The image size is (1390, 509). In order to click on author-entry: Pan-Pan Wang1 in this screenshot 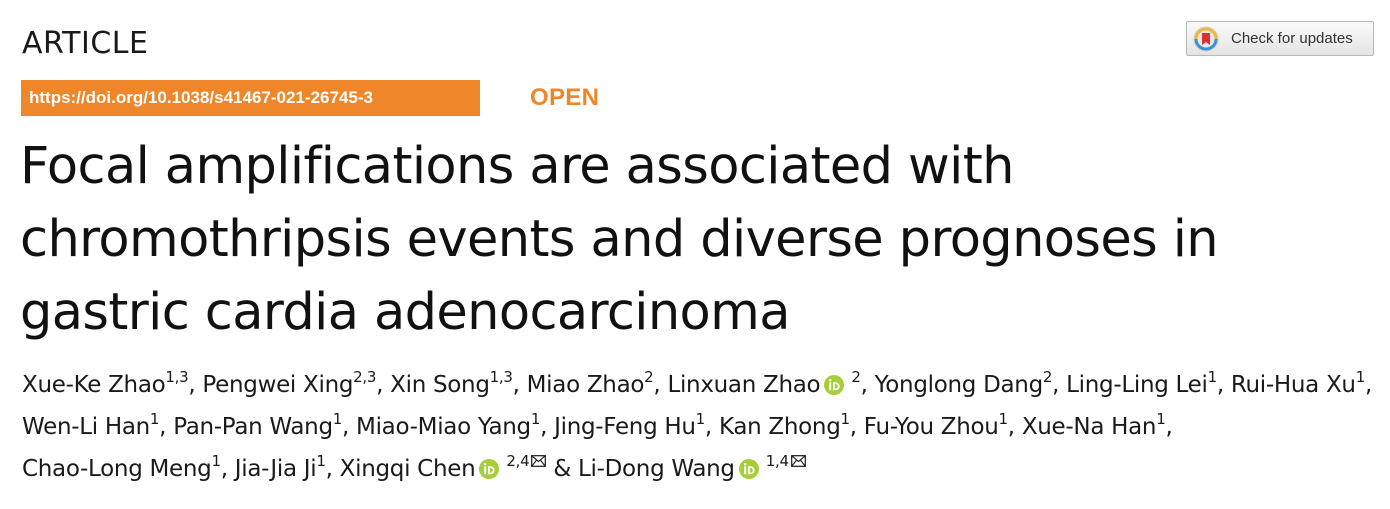, I will do `click(257, 426)`.